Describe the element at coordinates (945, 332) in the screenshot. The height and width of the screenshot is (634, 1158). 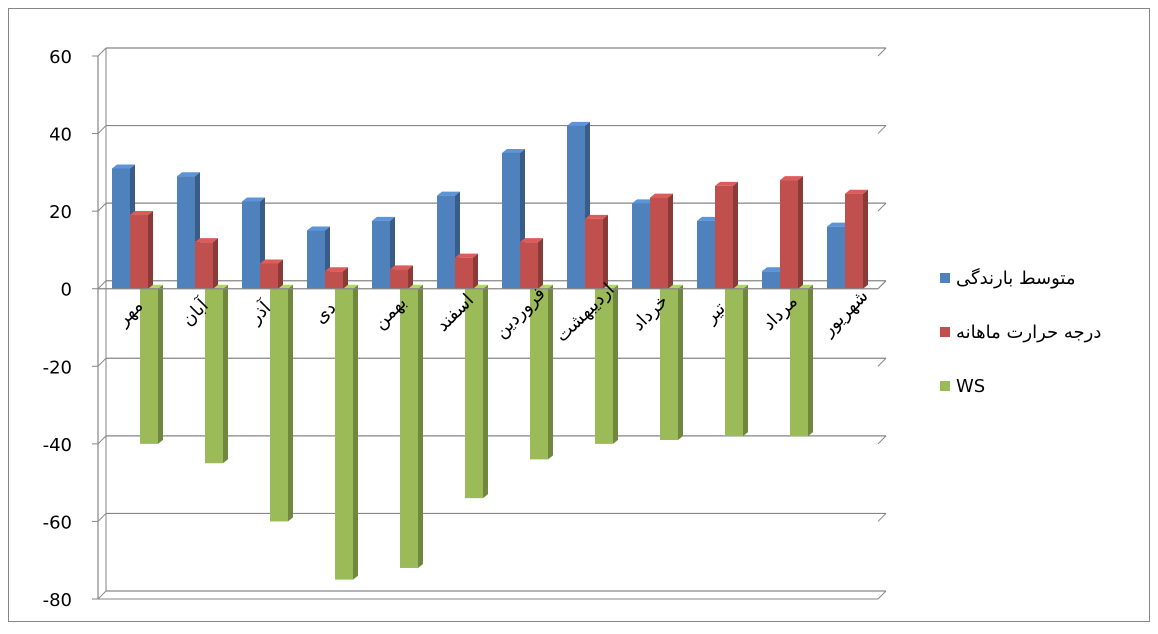
I see `legend-swatch-temperature` at that location.